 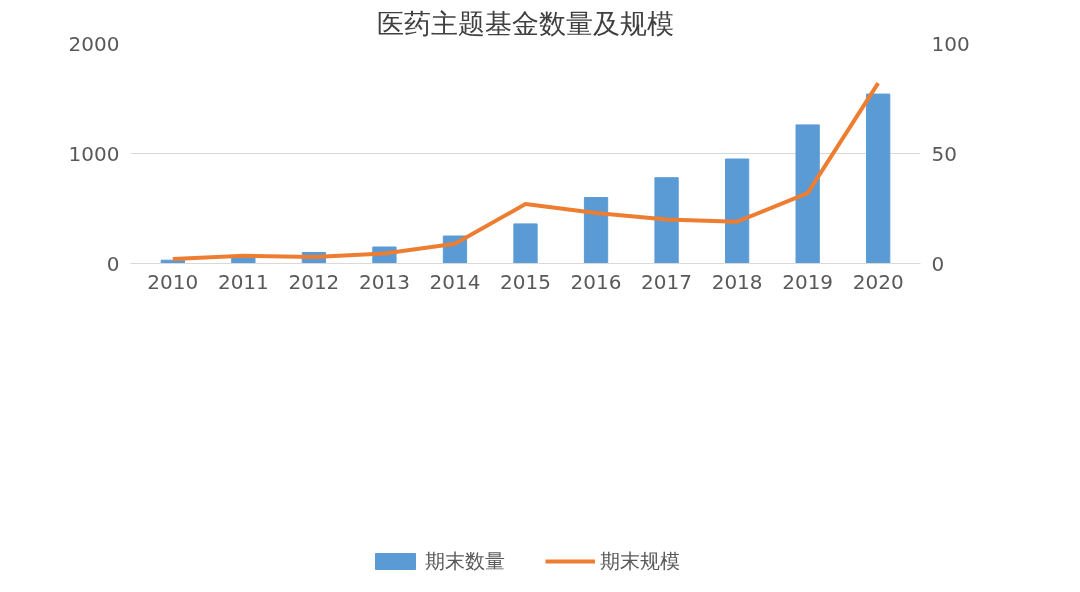 I want to click on y-tick-label: 0, so click(x=113, y=263).